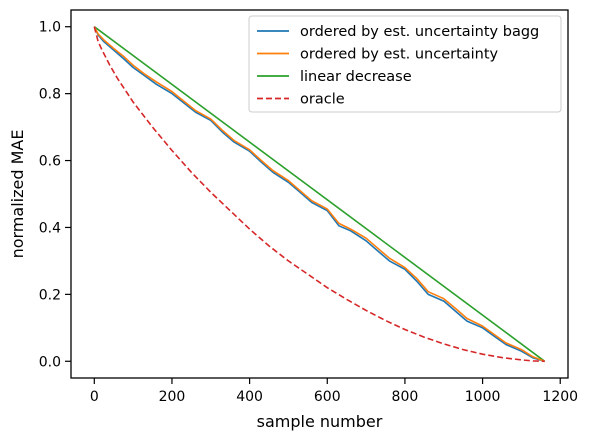 This screenshot has width=590, height=441. Describe the element at coordinates (50, 228) in the screenshot. I see `y-tick-label: 0.4` at that location.